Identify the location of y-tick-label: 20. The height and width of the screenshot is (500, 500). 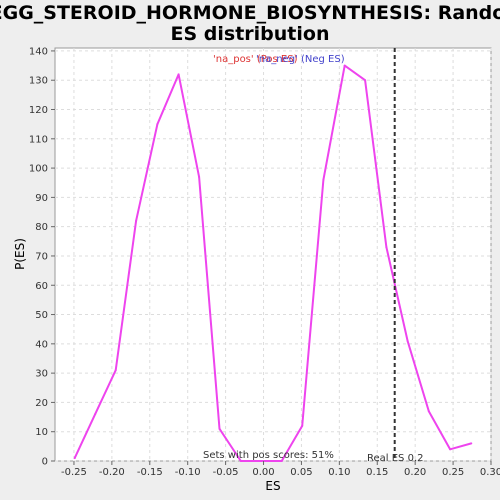
(41, 403).